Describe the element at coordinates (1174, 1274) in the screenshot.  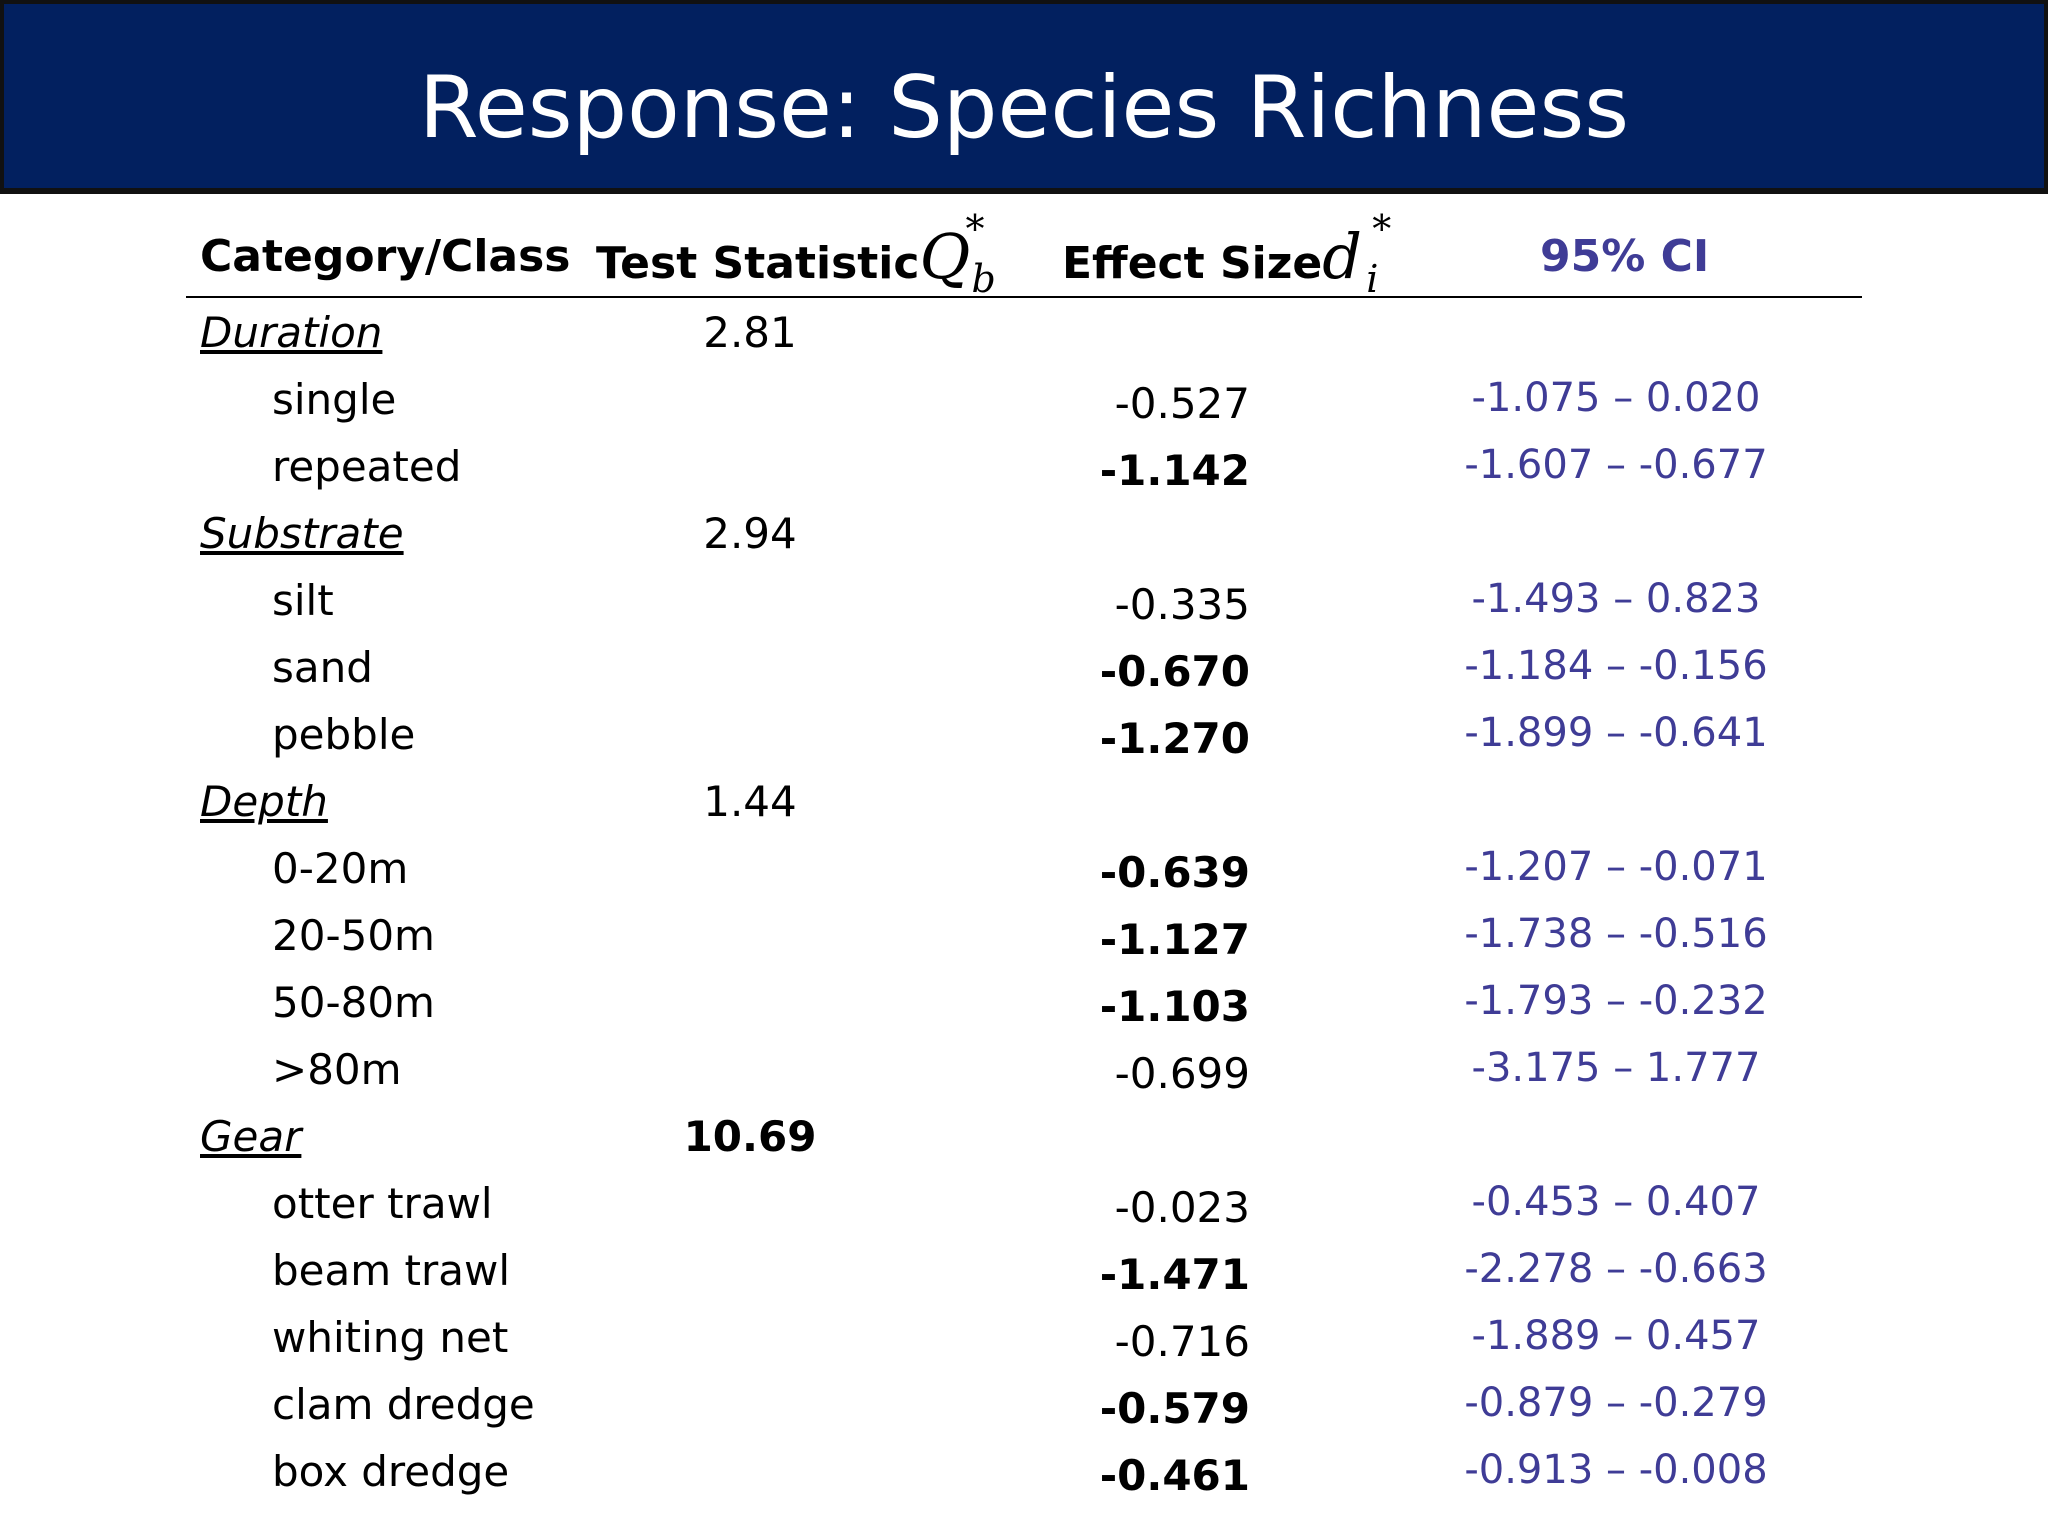
I see `effect-size-value: -1.471` at that location.